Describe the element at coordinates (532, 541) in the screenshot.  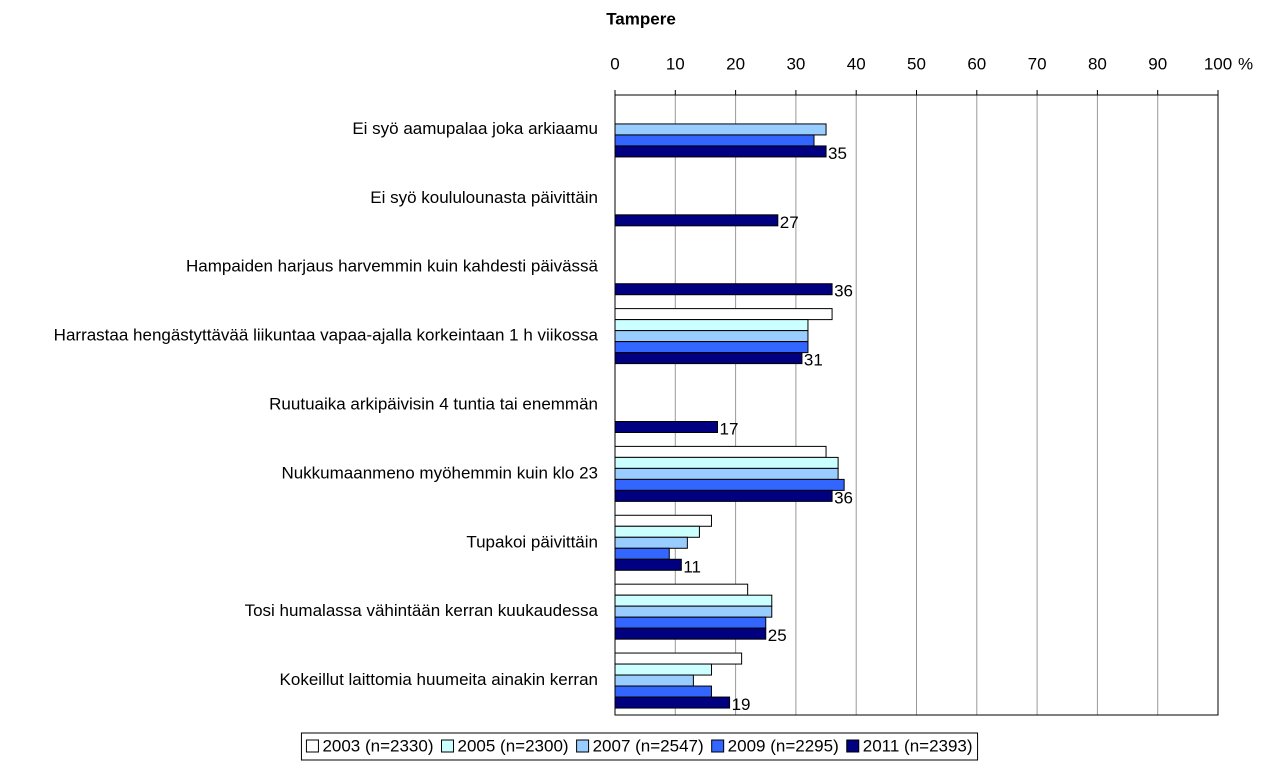
I see `y-tick-label: Tupakoi päivittäin` at that location.